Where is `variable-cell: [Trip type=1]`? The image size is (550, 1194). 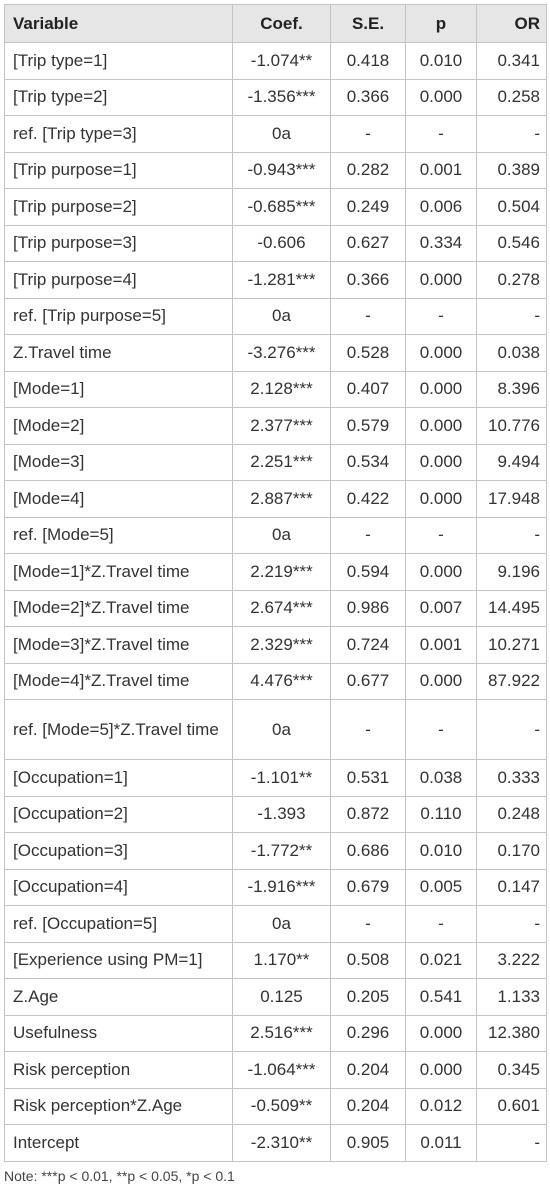
variable-cell: [Trip type=1] is located at coordinates (118, 61).